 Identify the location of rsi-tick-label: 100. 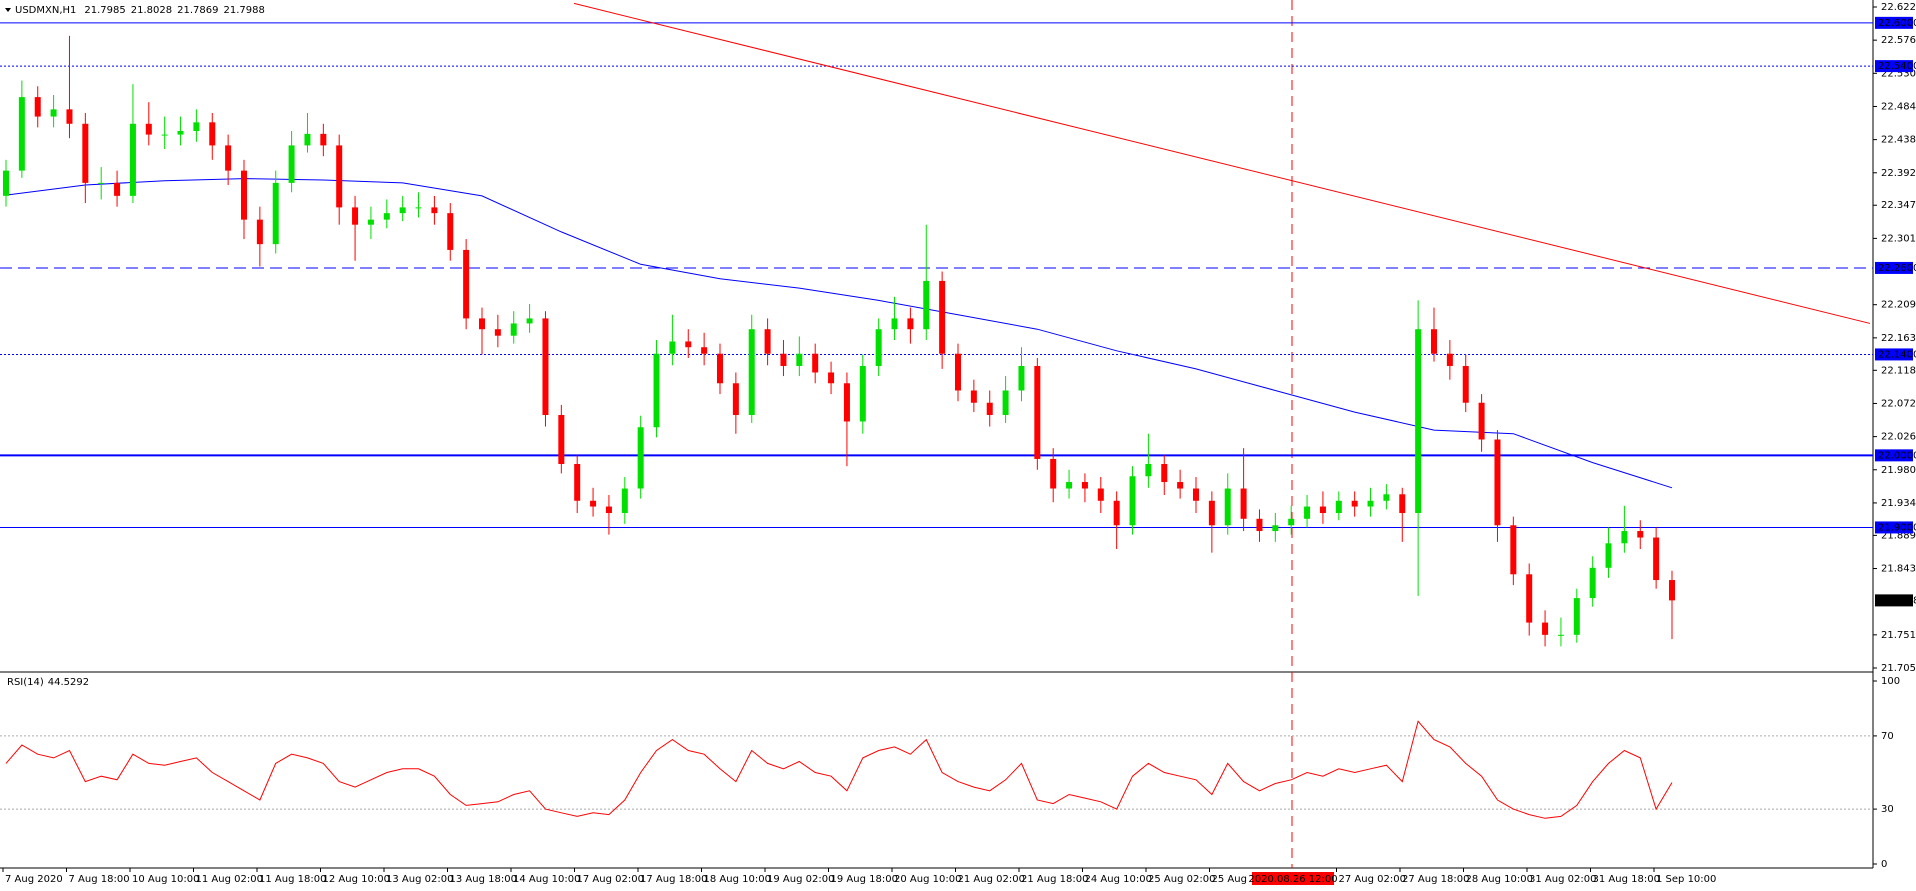
(1890, 681).